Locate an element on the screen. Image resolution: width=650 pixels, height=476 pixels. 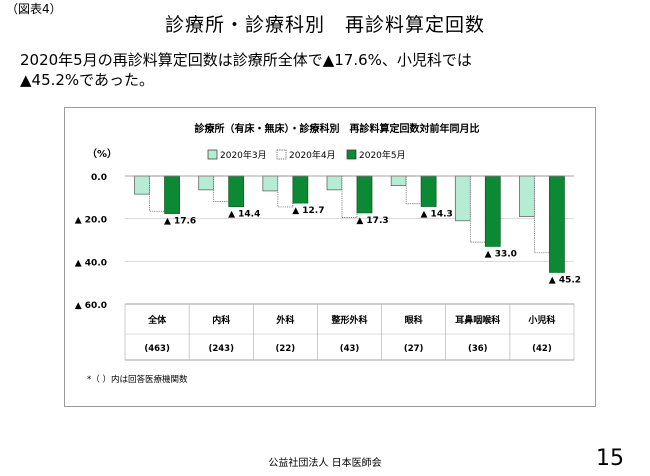
legend-label: 2020年4月 is located at coordinates (312, 155).